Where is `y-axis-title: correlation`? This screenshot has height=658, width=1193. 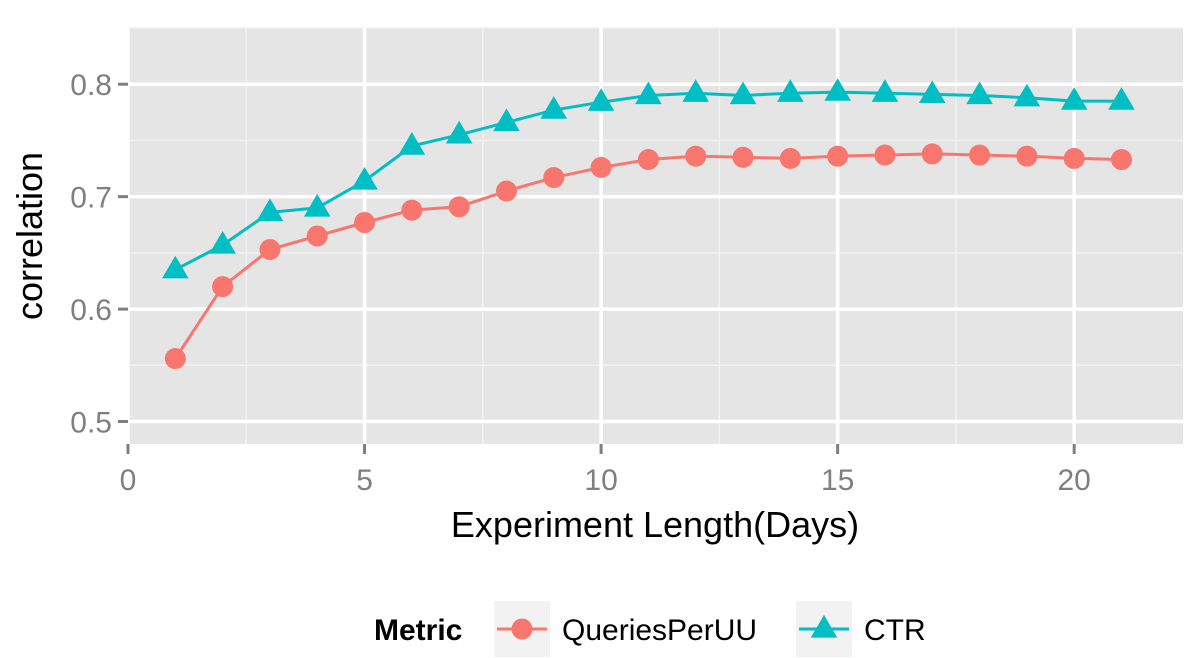
y-axis-title: correlation is located at coordinates (29, 236).